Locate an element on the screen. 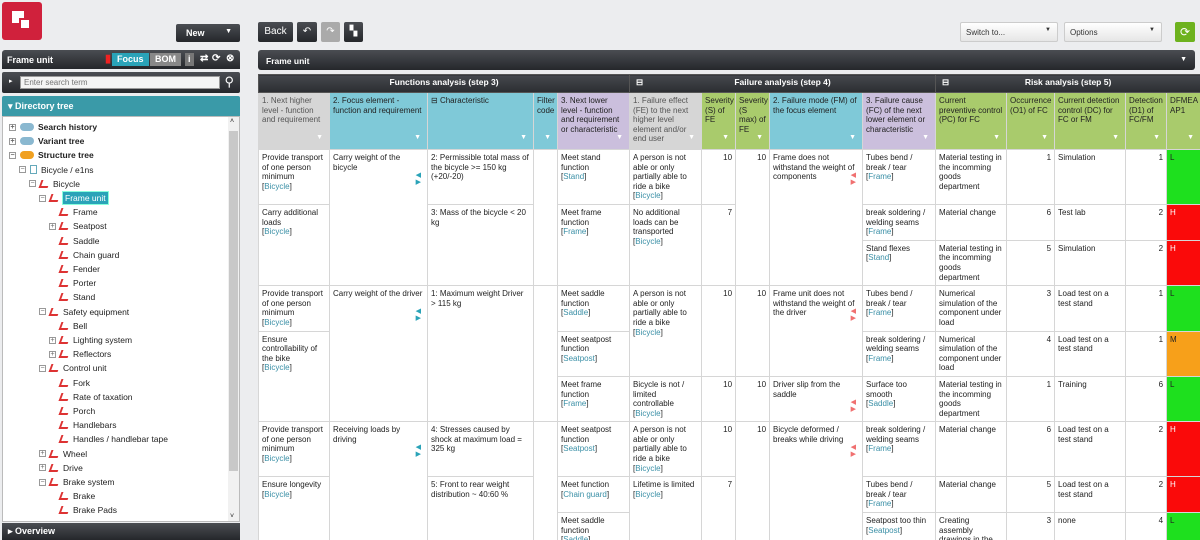 The height and width of the screenshot is (540, 1200). grid-cell: Meet saddle function [Saddle] is located at coordinates (593, 308).